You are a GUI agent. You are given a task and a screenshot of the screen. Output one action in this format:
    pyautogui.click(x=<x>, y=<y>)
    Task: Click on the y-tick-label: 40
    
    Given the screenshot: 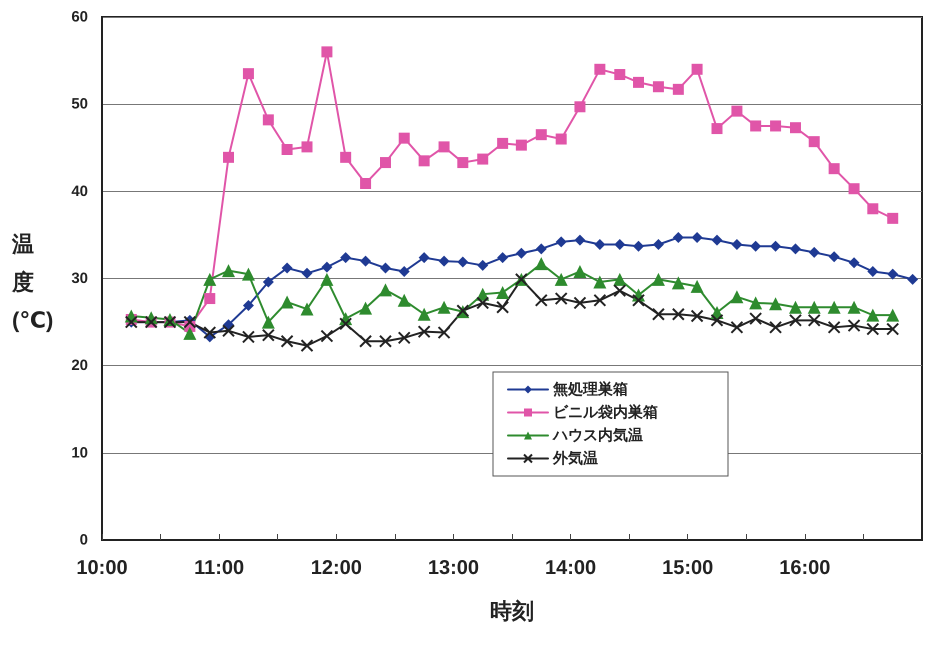 What is the action you would take?
    pyautogui.click(x=79, y=191)
    